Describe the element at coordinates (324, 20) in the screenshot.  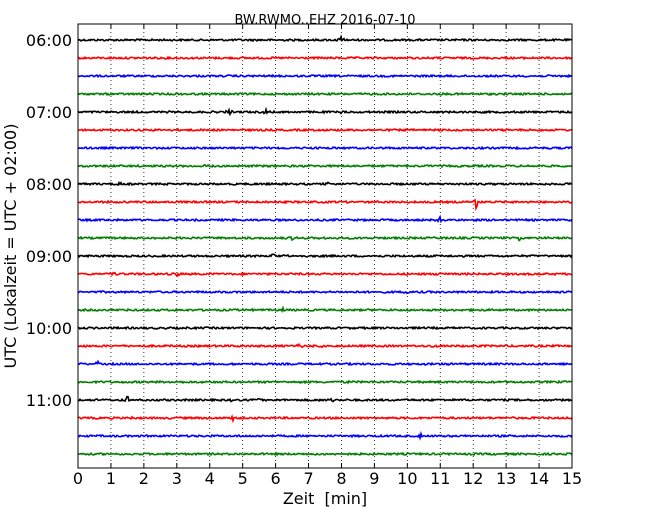
I see `chart-title: BW.RWMO..EHZ 2016-07-10` at that location.